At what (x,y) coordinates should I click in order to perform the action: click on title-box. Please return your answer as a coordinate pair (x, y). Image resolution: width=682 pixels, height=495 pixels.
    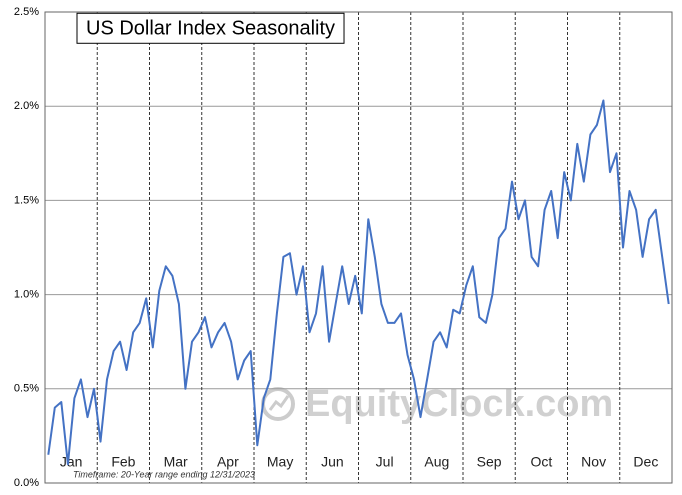
    Looking at the image, I should click on (210, 28).